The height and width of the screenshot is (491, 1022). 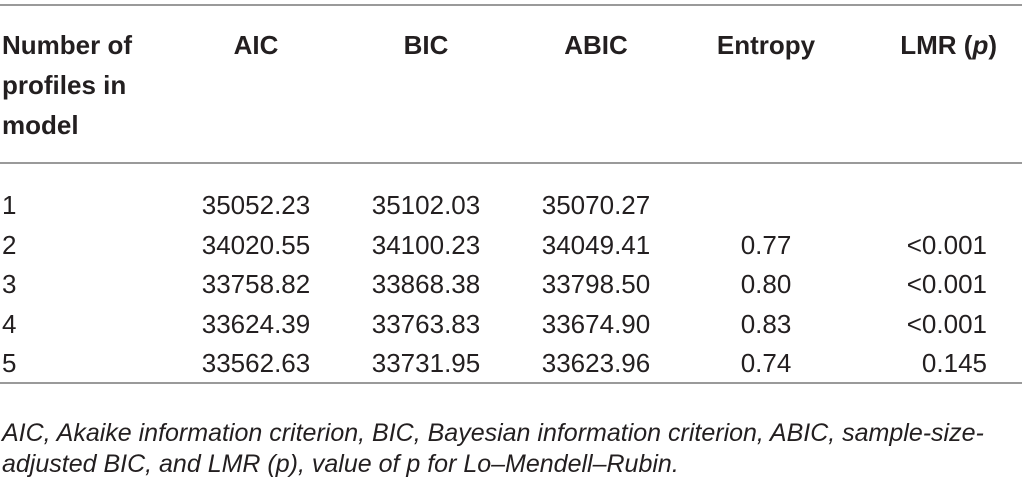 I want to click on table-cell: 35102.03, so click(x=426, y=205).